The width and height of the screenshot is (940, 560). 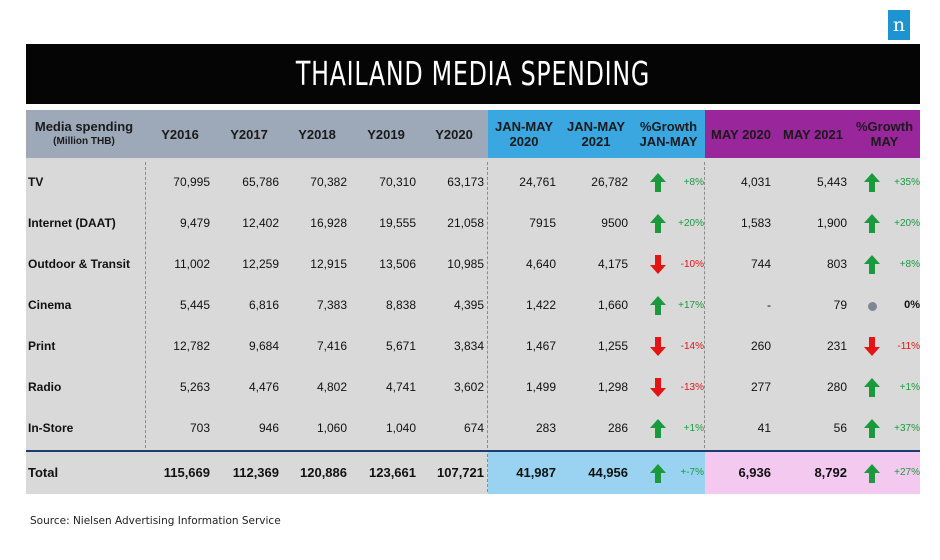 What do you see at coordinates (884, 126) in the screenshot?
I see `header-growth-may-line1: %Growth` at bounding box center [884, 126].